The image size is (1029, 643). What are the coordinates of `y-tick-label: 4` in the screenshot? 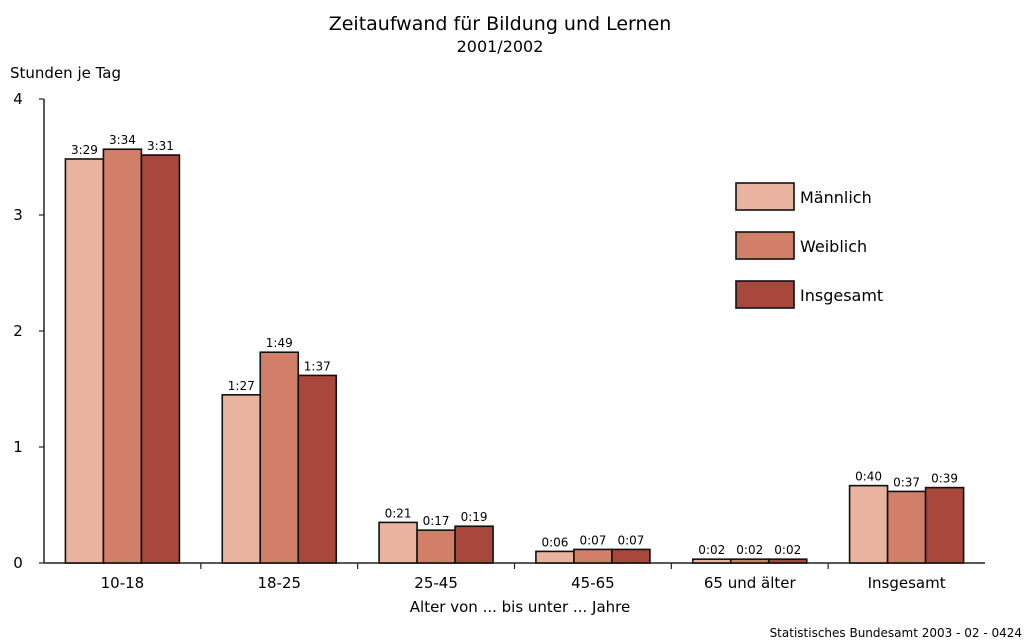 It's located at (18, 99).